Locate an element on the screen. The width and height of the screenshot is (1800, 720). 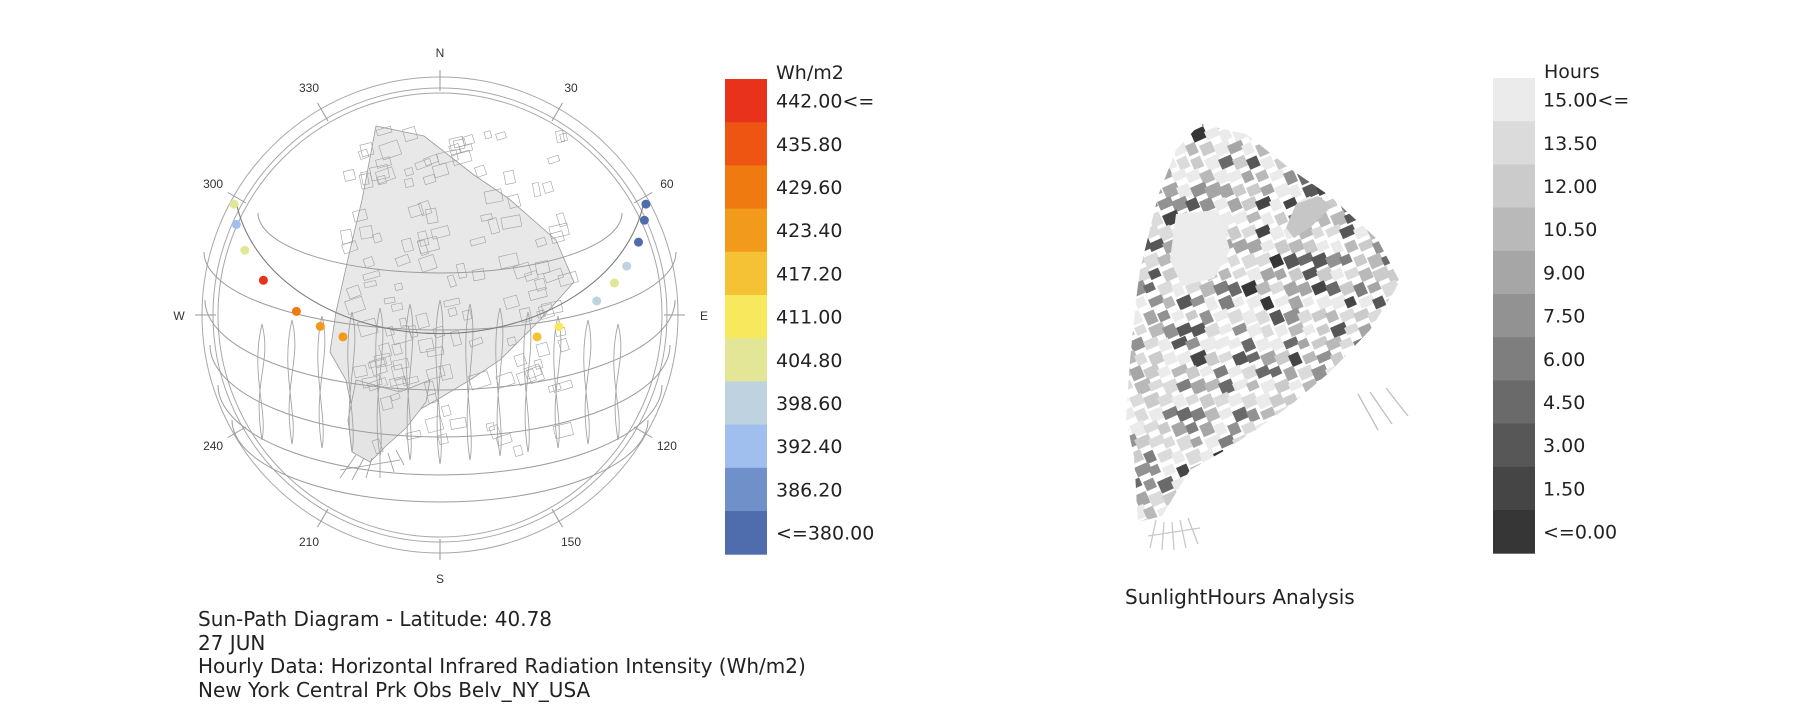
sunlight-legend-label: 6.00 is located at coordinates (1564, 360).